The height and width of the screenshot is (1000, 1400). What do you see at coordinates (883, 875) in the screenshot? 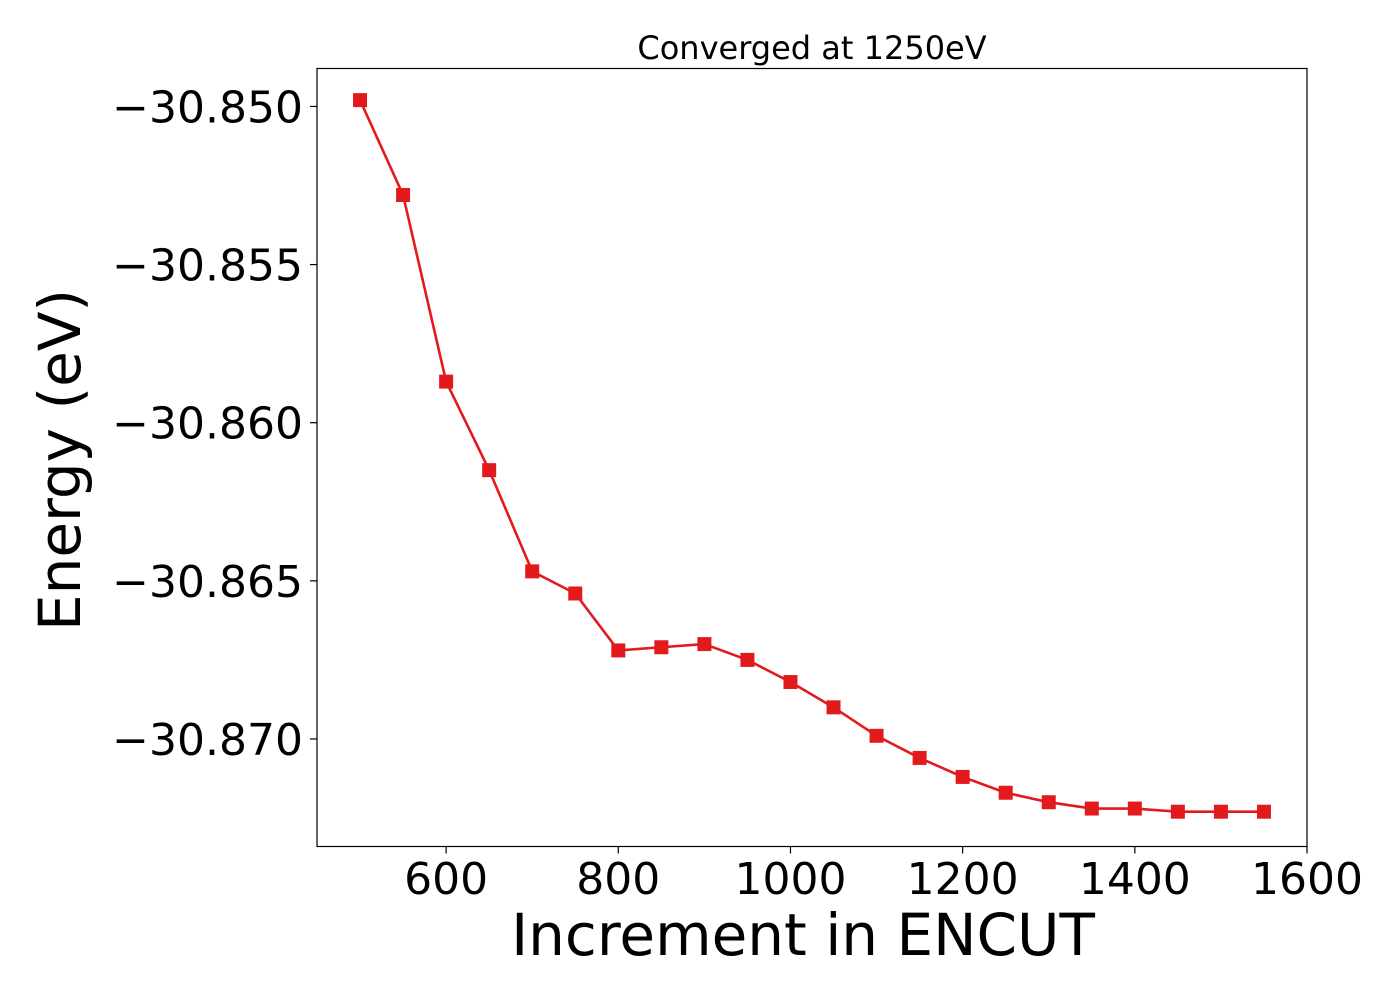
I see `x-axis-ticks: 600 800 1000 1200 1400 1600` at bounding box center [883, 875].